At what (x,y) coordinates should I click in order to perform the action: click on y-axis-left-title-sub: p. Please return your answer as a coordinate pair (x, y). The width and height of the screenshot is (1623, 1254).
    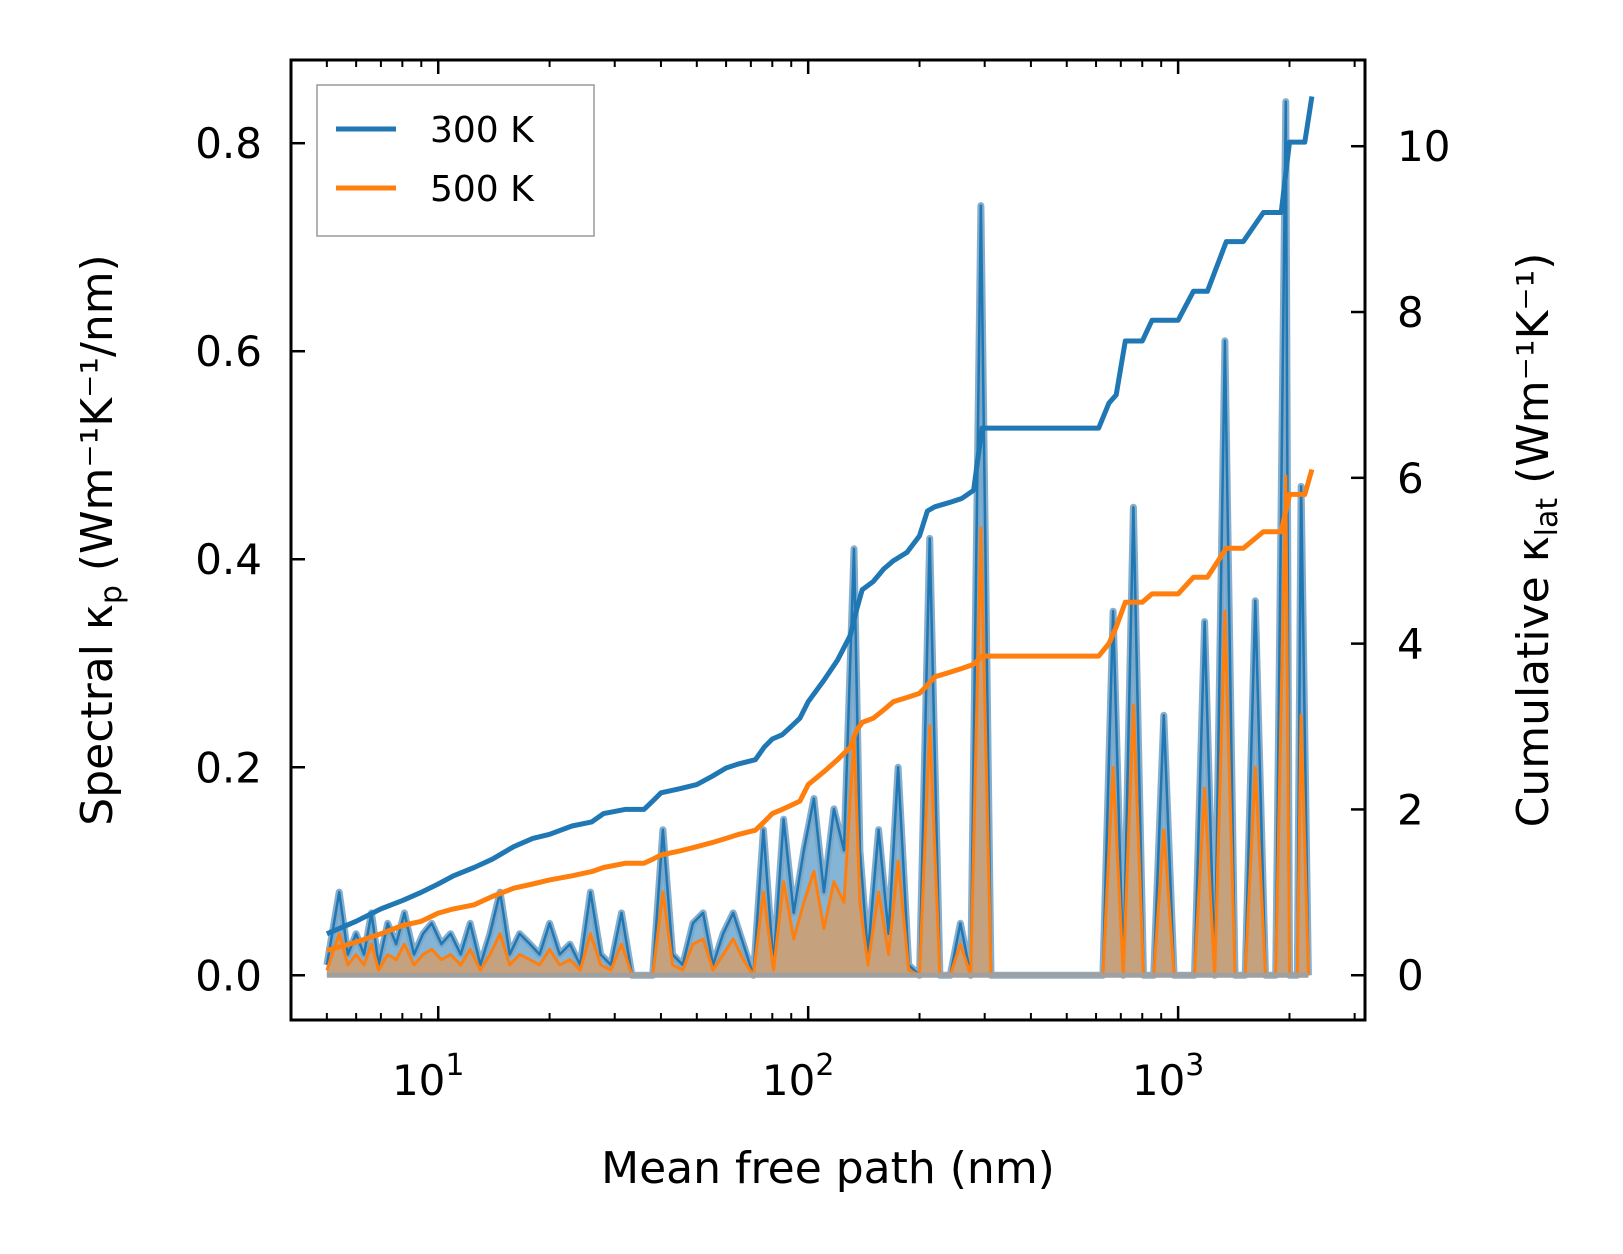
    Looking at the image, I should click on (111, 594).